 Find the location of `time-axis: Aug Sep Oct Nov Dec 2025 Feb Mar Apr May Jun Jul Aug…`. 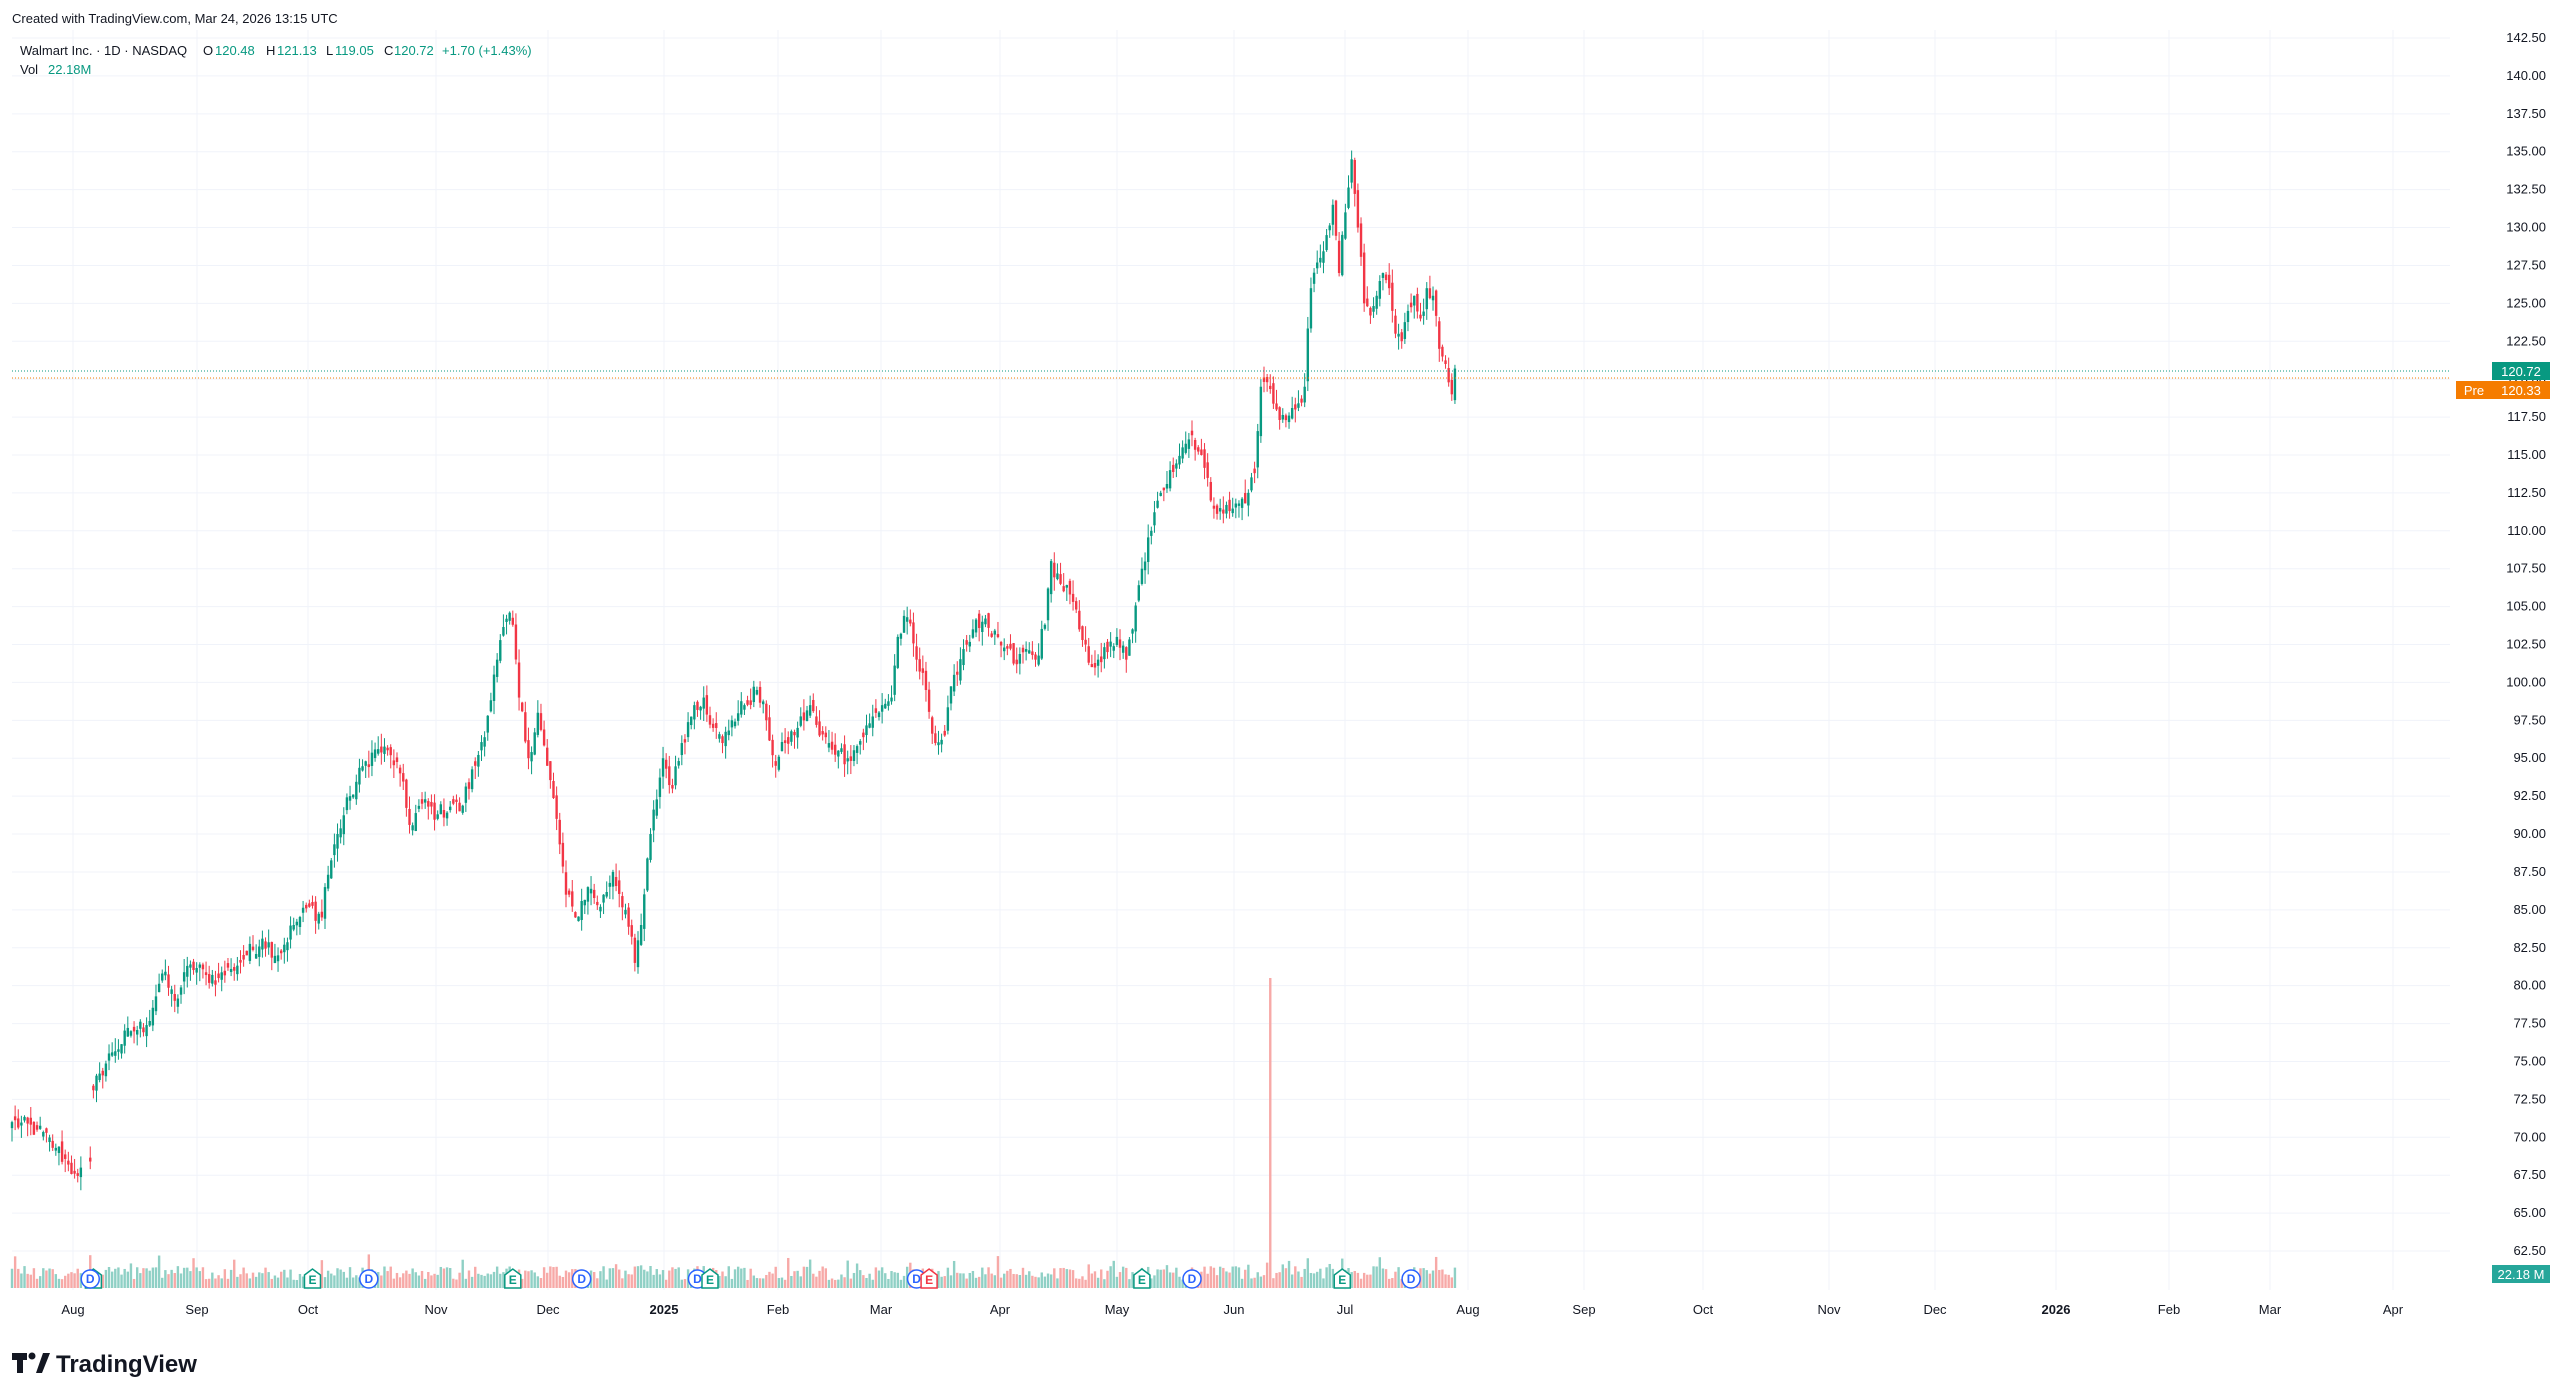

time-axis: Aug Sep Oct Nov Dec 2025 Feb Mar Apr May Jun Jul Aug… is located at coordinates (1232, 1309).